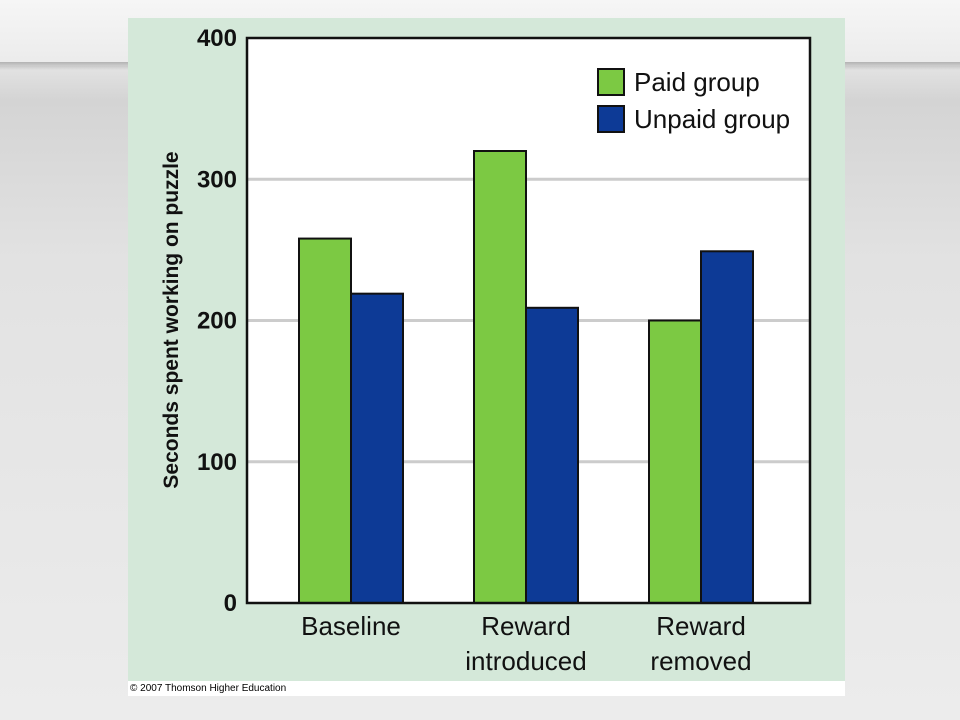 The image size is (960, 720). What do you see at coordinates (217, 179) in the screenshot?
I see `y-tick-label: 300` at bounding box center [217, 179].